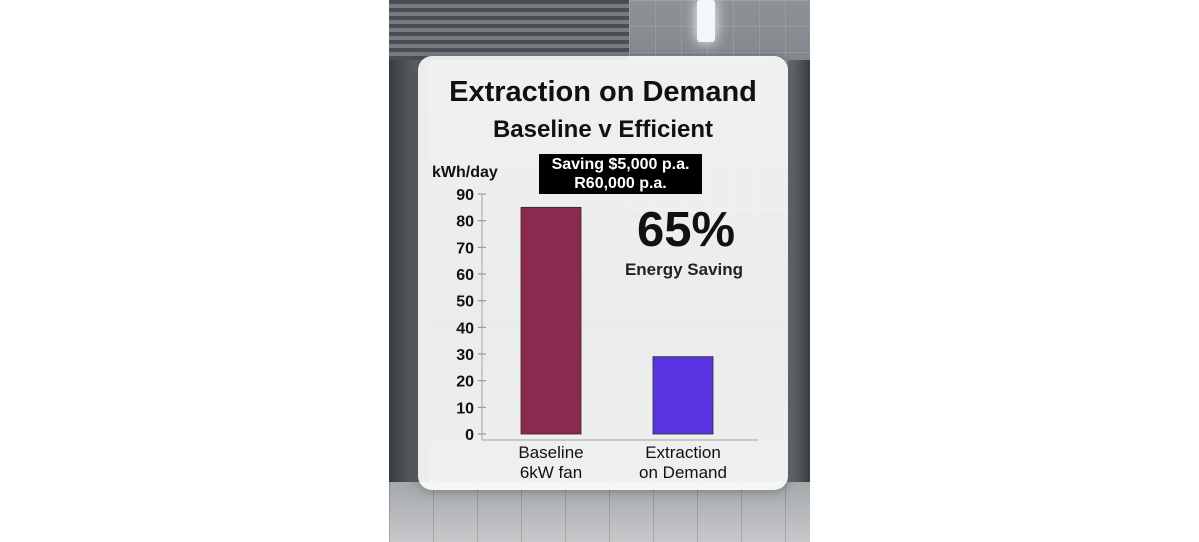 The width and height of the screenshot is (1199, 542). Describe the element at coordinates (551, 472) in the screenshot. I see `category-label: 6kW fan` at that location.